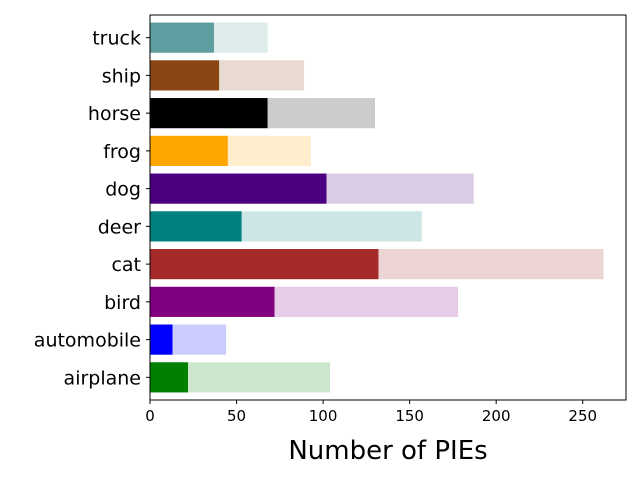  What do you see at coordinates (409, 416) in the screenshot?
I see `x-tick-label: 150` at bounding box center [409, 416].